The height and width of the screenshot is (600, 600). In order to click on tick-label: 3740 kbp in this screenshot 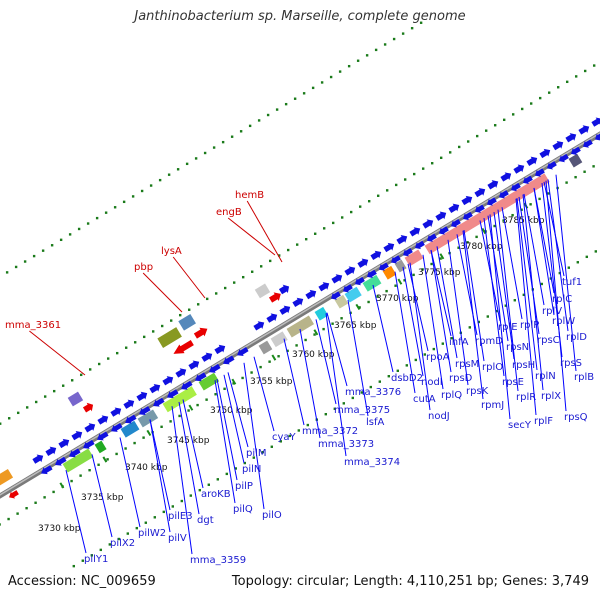, I will do `click(146, 468)`.